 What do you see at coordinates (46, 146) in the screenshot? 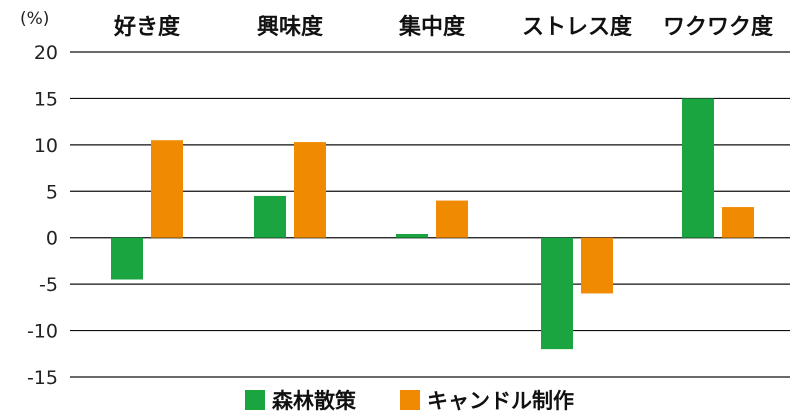
I see `y-tick-label: 10` at bounding box center [46, 146].